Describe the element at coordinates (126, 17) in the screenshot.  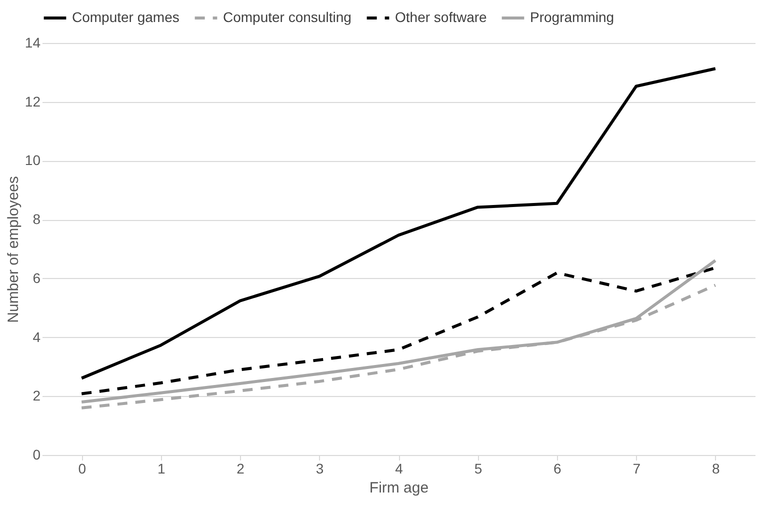
I see `legend-label: Computer games` at that location.